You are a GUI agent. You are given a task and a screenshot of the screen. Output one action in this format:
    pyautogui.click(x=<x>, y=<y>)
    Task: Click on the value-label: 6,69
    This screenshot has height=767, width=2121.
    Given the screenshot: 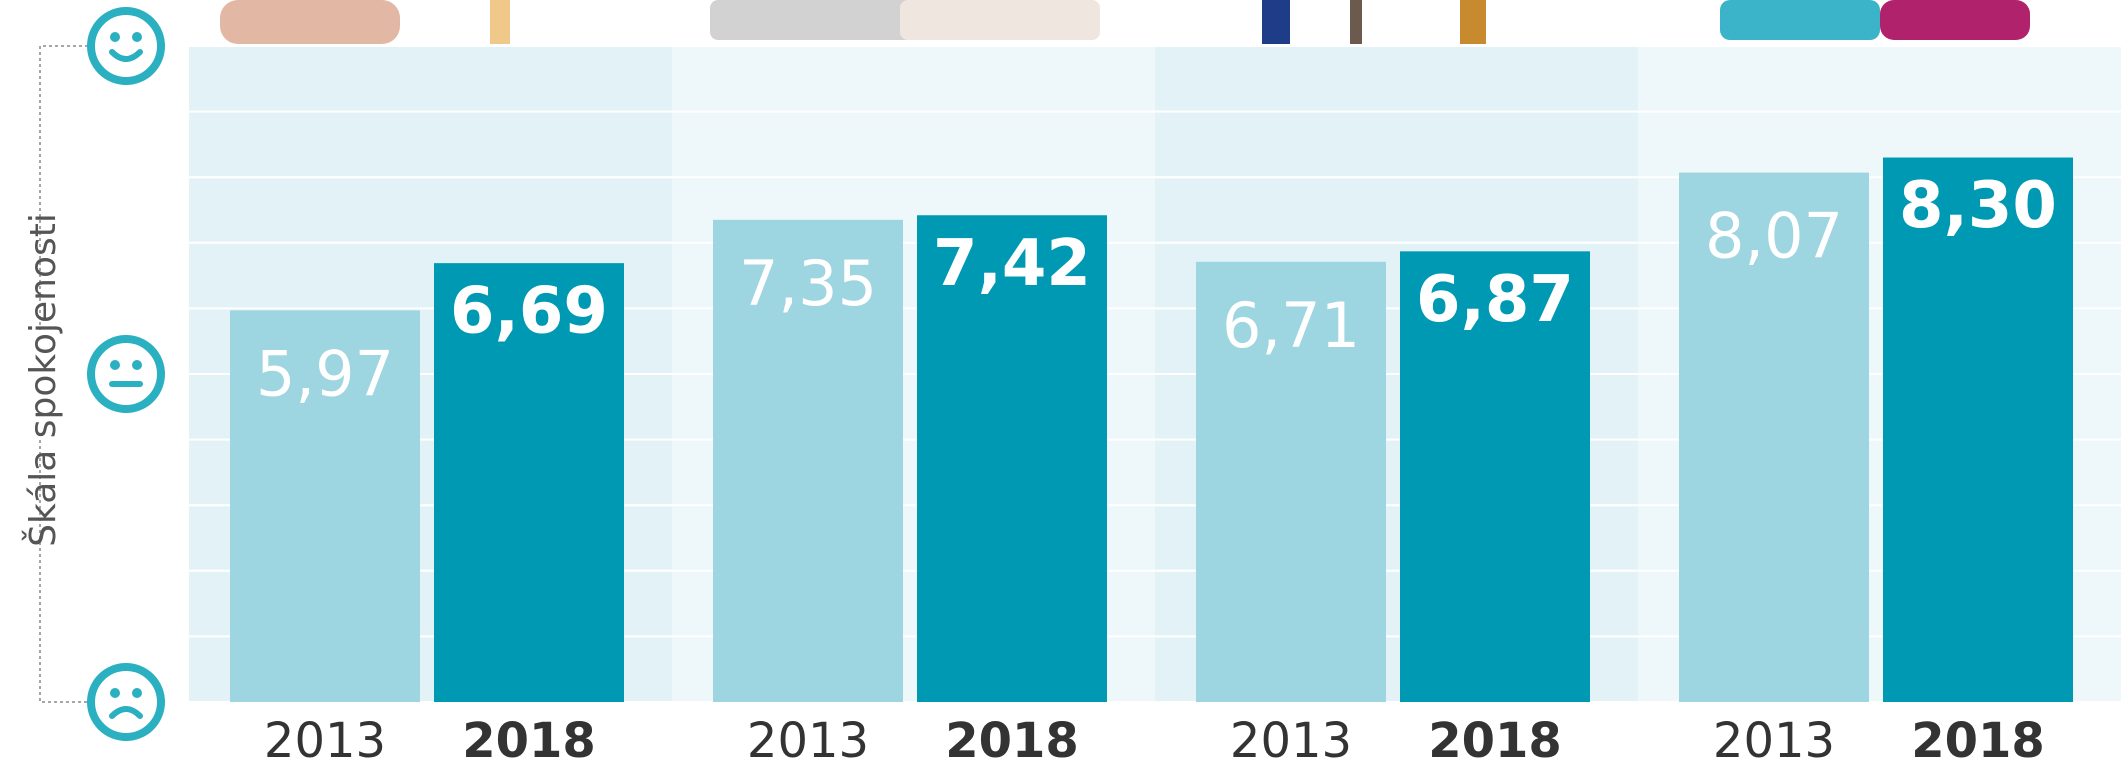 What is the action you would take?
    pyautogui.click(x=529, y=312)
    